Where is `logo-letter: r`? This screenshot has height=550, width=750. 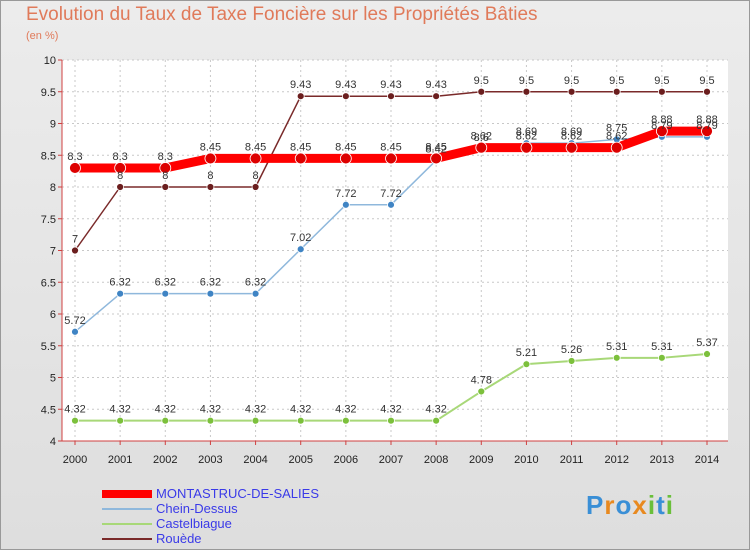 logo-letter: r is located at coordinates (610, 505).